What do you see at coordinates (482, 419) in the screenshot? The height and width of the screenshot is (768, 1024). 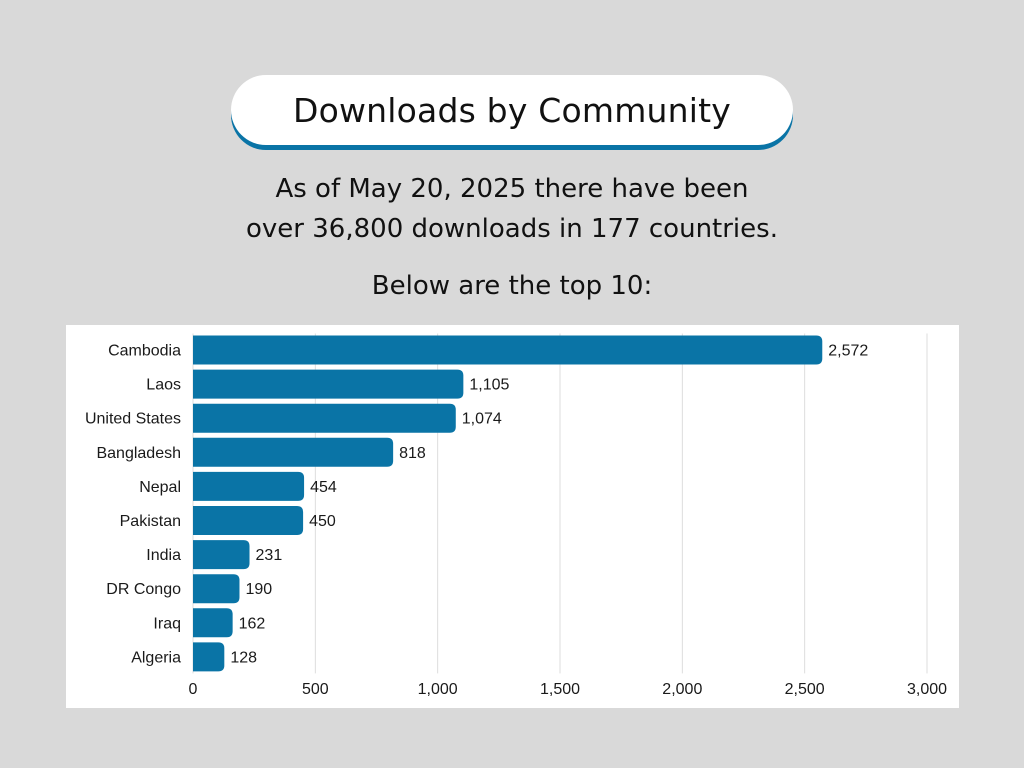 I see `value-label: 1,074` at bounding box center [482, 419].